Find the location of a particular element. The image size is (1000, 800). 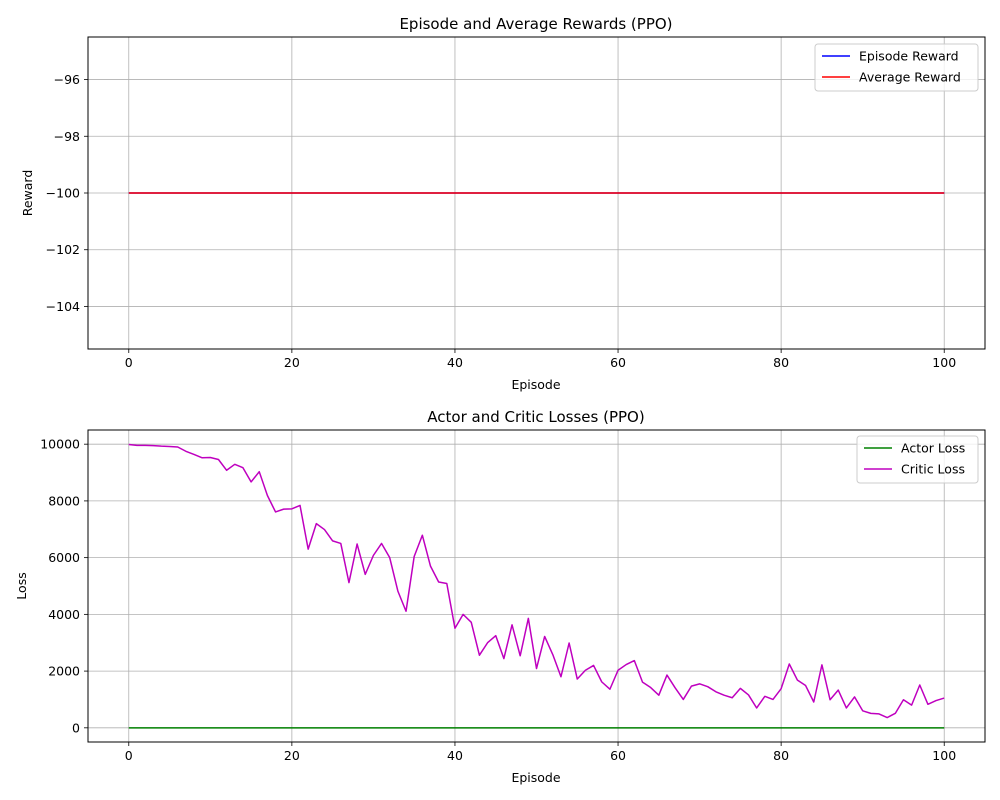

loss-xtick-label: 40 is located at coordinates (455, 755).